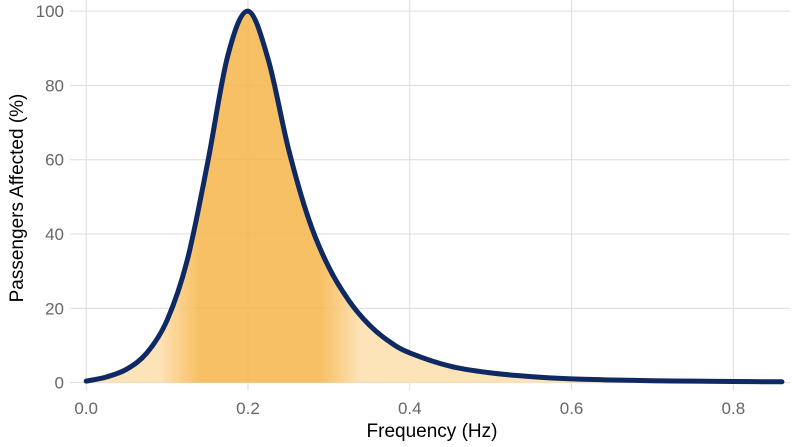  I want to click on y-tick-labels: 0 20 40 60 80 100, so click(50, 197).